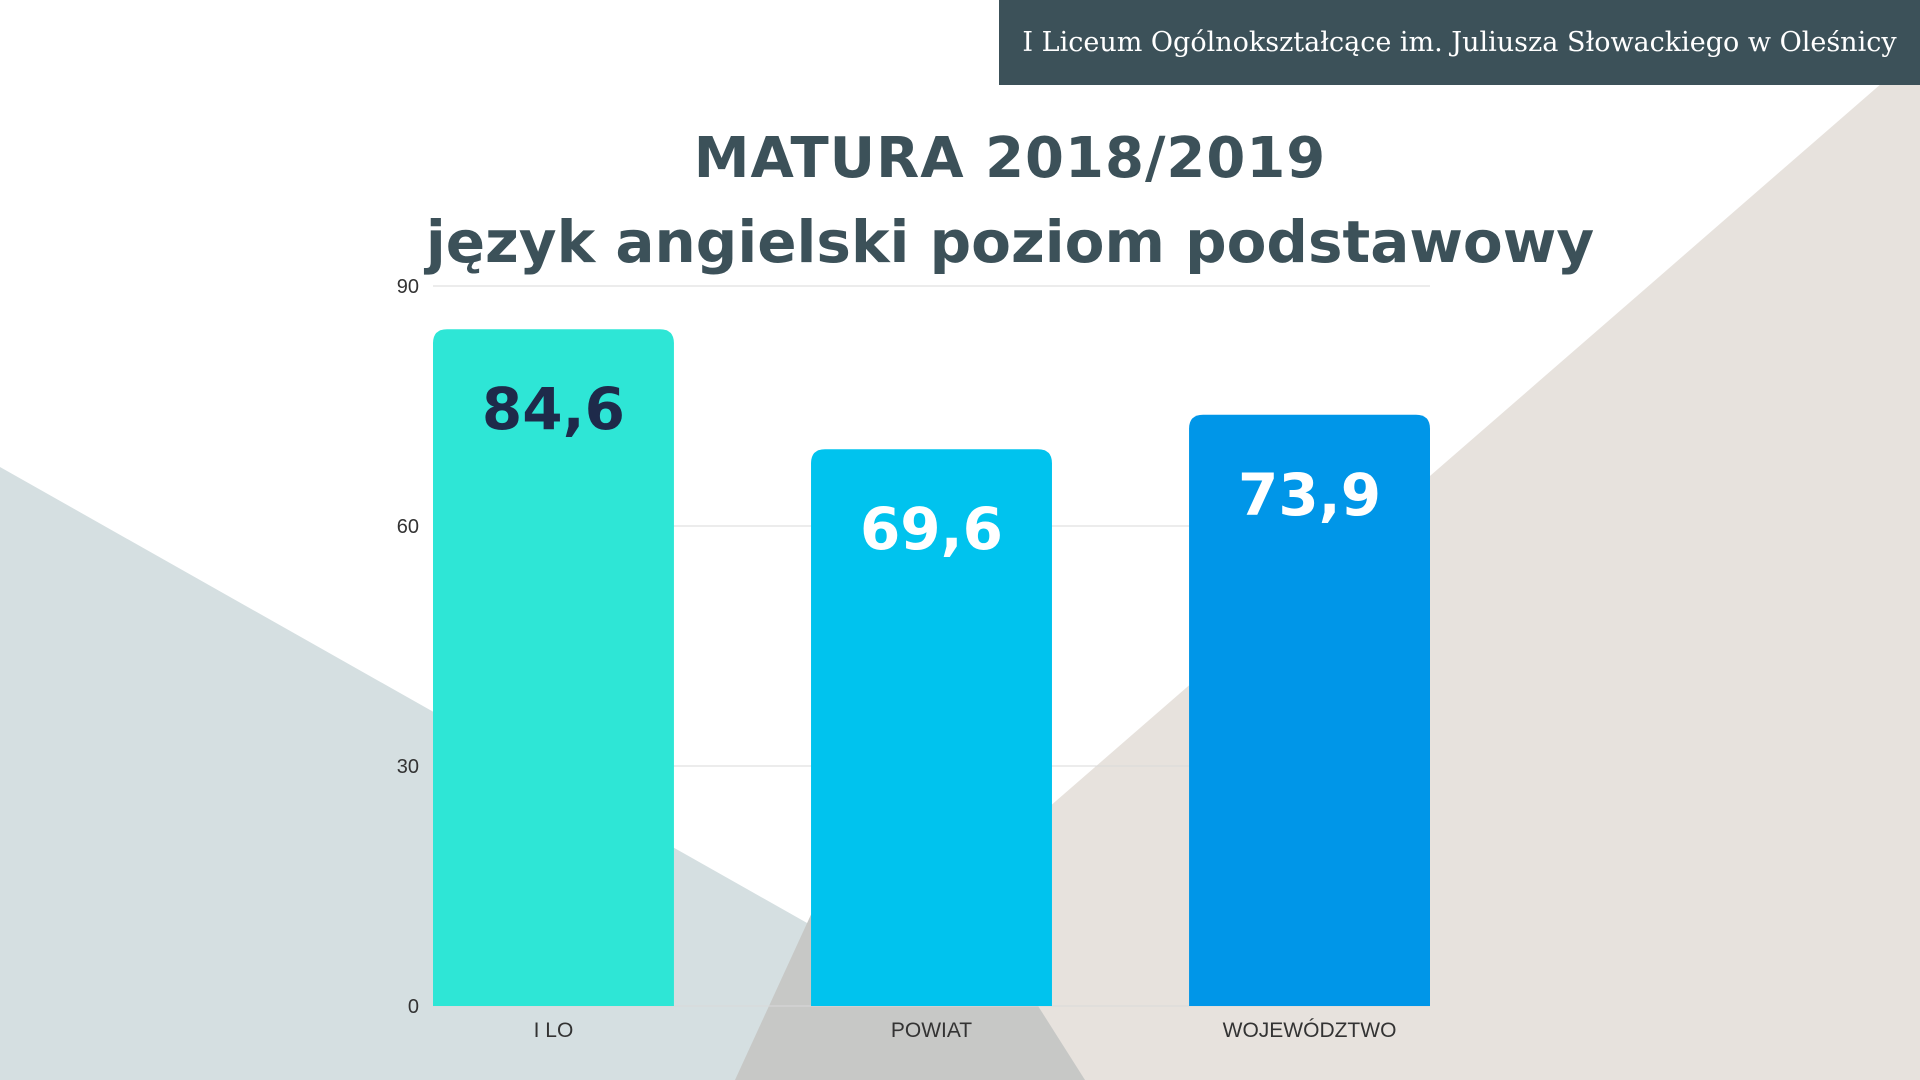 This screenshot has height=1080, width=1920. I want to click on y-tick-label: 0, so click(413, 1007).